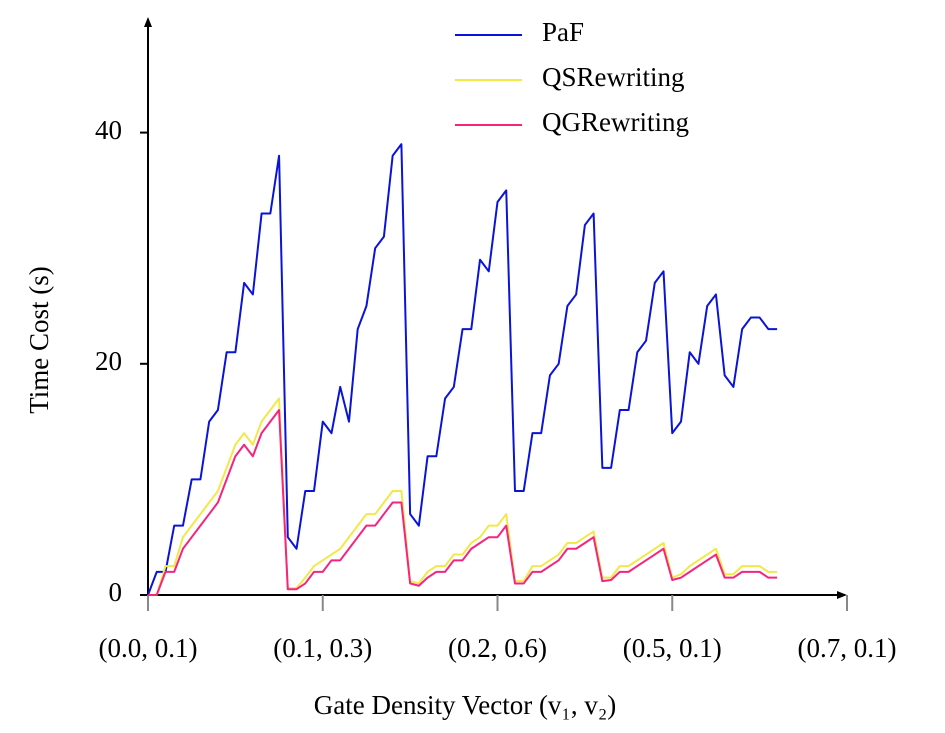 The image size is (945, 733). Describe the element at coordinates (615, 122) in the screenshot. I see `legend-label: QGRewriting` at that location.